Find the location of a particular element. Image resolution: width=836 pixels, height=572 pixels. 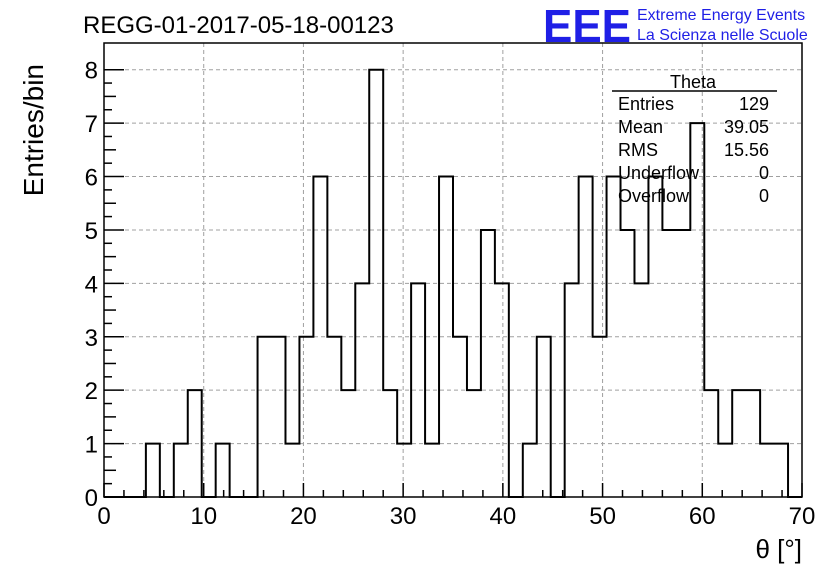

stats-value-underflow: 0 is located at coordinates (764, 173).